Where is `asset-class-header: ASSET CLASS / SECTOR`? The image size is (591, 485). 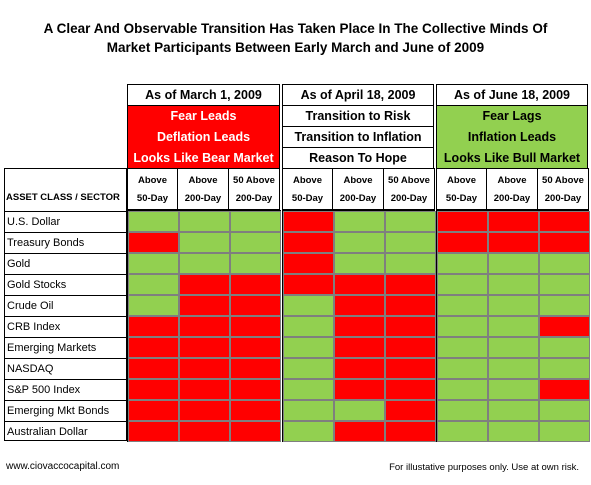
asset-class-header: ASSET CLASS / SECTOR is located at coordinates (63, 197).